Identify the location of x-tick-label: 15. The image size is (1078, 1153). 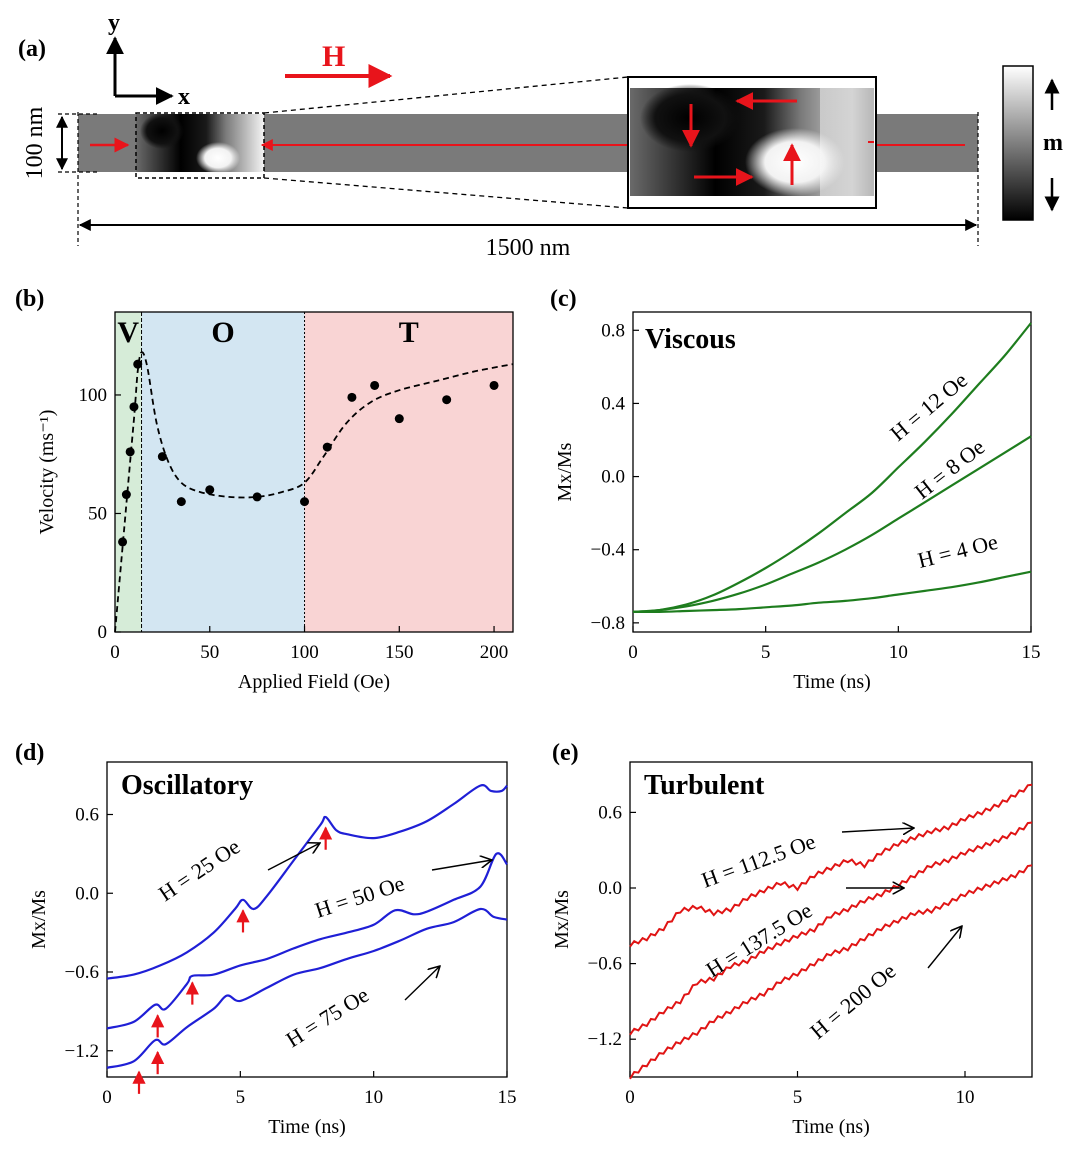
(1031, 652).